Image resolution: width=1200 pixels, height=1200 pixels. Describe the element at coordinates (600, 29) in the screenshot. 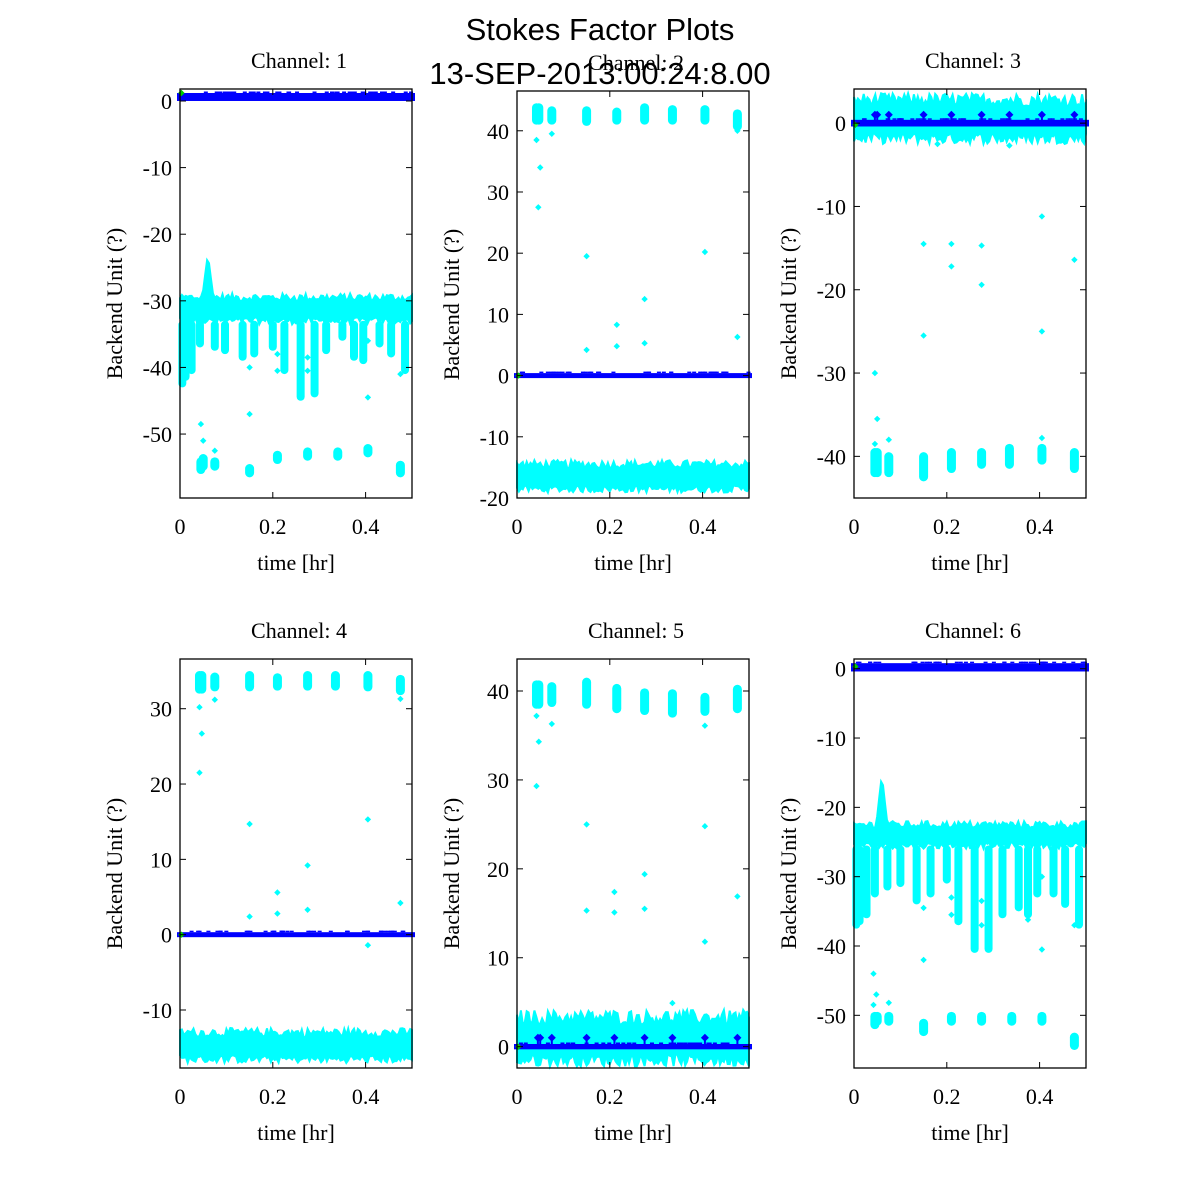

I see `figure-title: Stokes Factor Plots` at that location.